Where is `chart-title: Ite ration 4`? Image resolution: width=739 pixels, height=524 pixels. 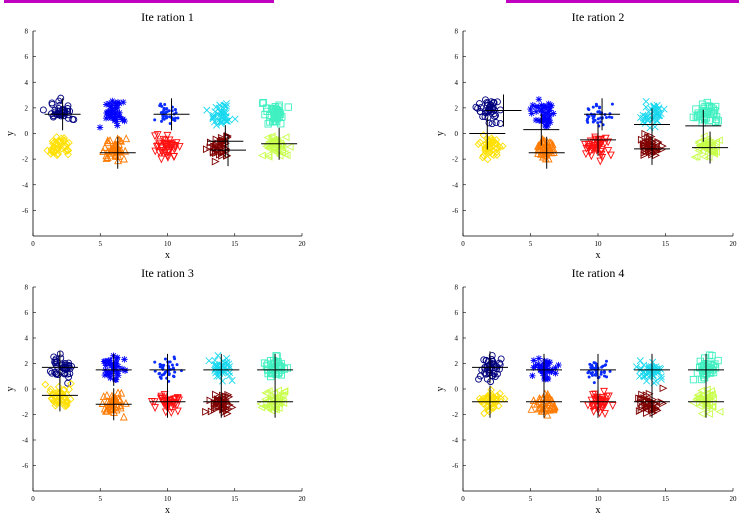 chart-title: Ite ration 4 is located at coordinates (598, 273).